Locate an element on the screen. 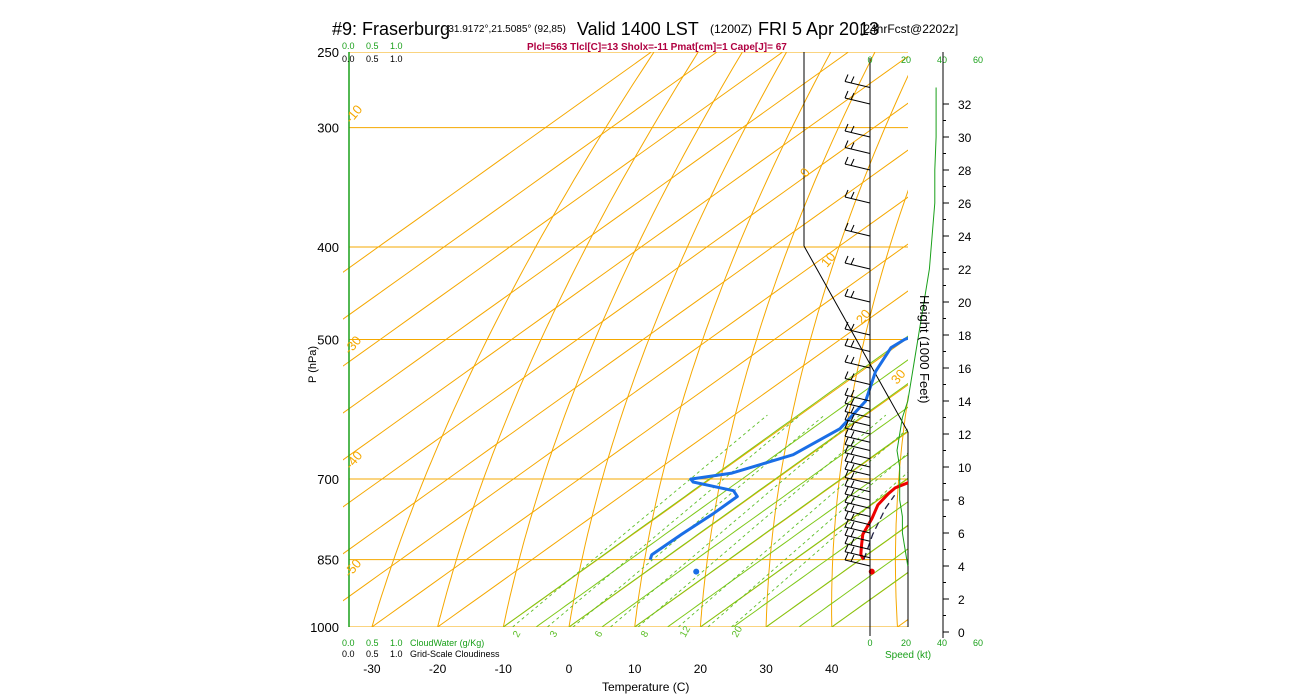  surface-dewpoint-marker is located at coordinates (696, 571).